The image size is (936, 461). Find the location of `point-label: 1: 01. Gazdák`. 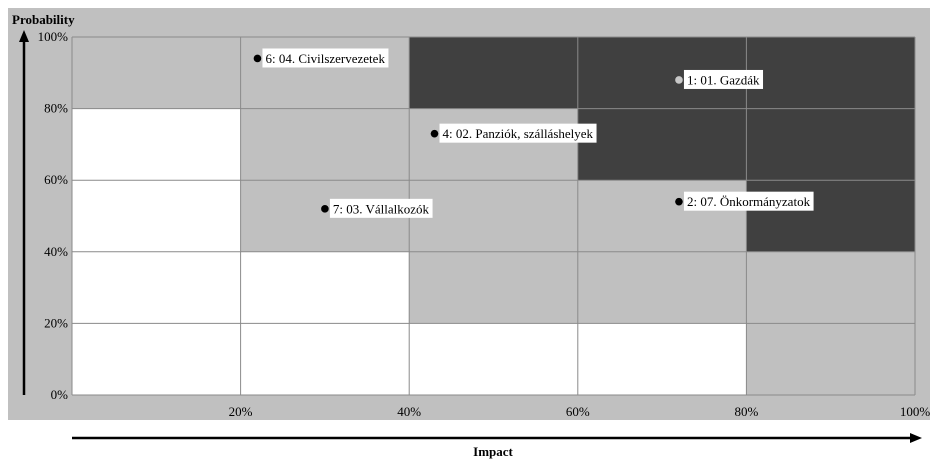

point-label: 1: 01. Gazdák is located at coordinates (723, 79).